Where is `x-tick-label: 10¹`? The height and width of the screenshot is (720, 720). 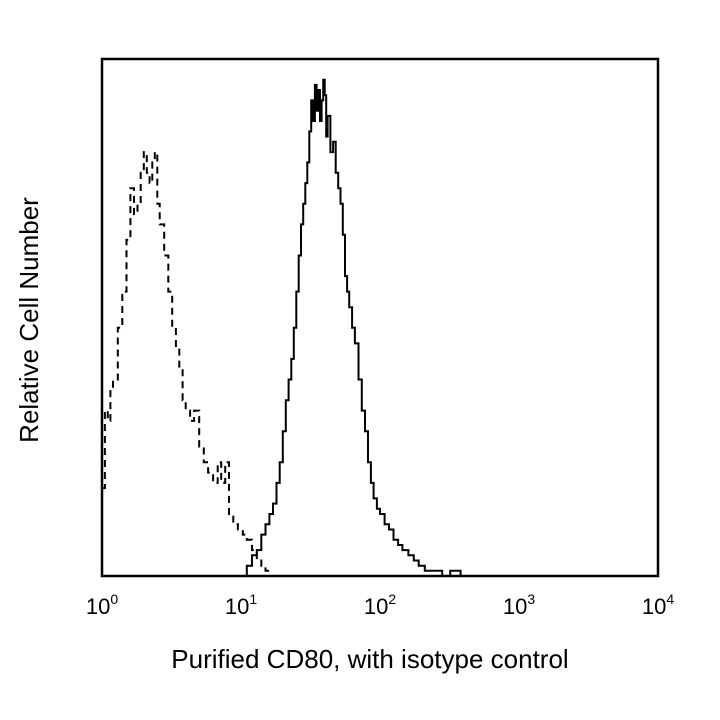 x-tick-label: 10¹ is located at coordinates (241, 605).